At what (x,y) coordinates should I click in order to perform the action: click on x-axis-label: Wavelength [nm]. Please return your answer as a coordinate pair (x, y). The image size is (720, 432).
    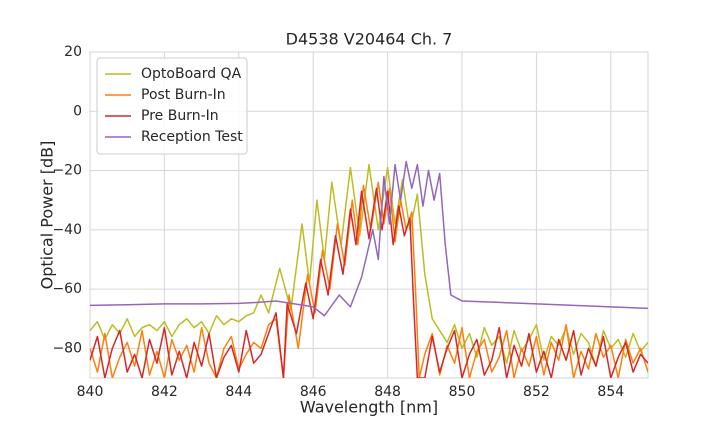
    Looking at the image, I should click on (369, 407).